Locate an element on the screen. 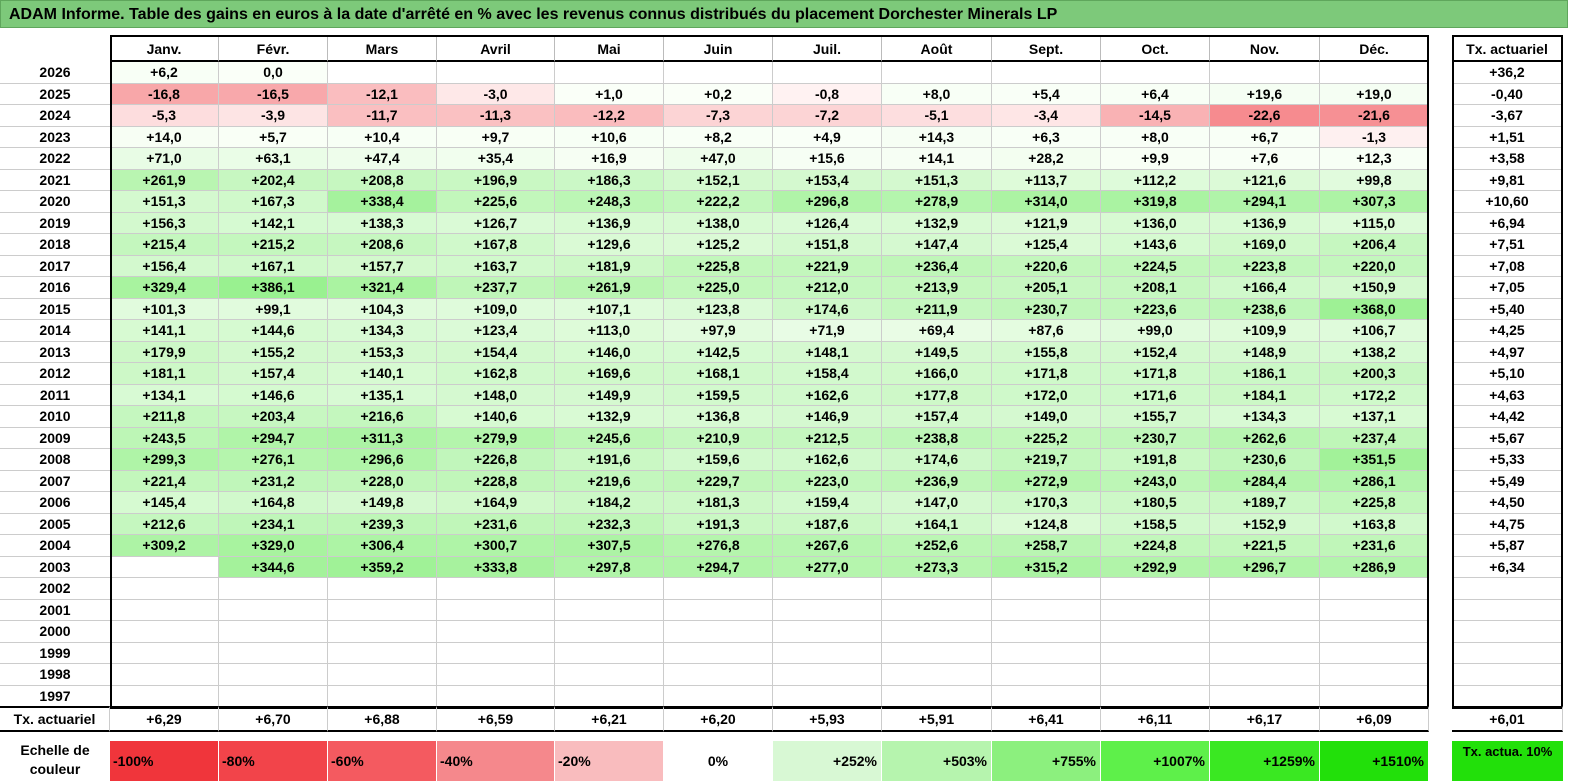 The width and height of the screenshot is (1571, 783). table-cell: +237,4 is located at coordinates (1374, 438).